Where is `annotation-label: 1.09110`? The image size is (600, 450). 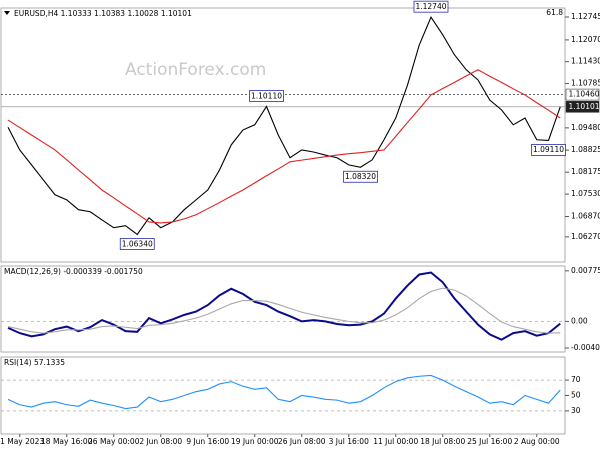
annotation-label: 1.09110 is located at coordinates (548, 149).